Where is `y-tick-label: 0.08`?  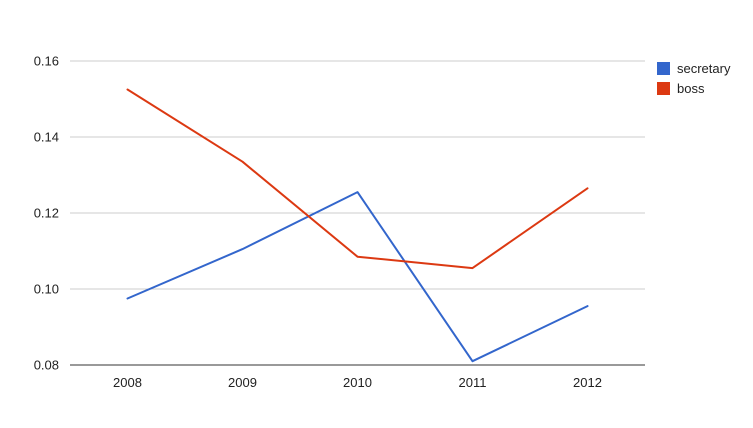 y-tick-label: 0.08 is located at coordinates (46, 365).